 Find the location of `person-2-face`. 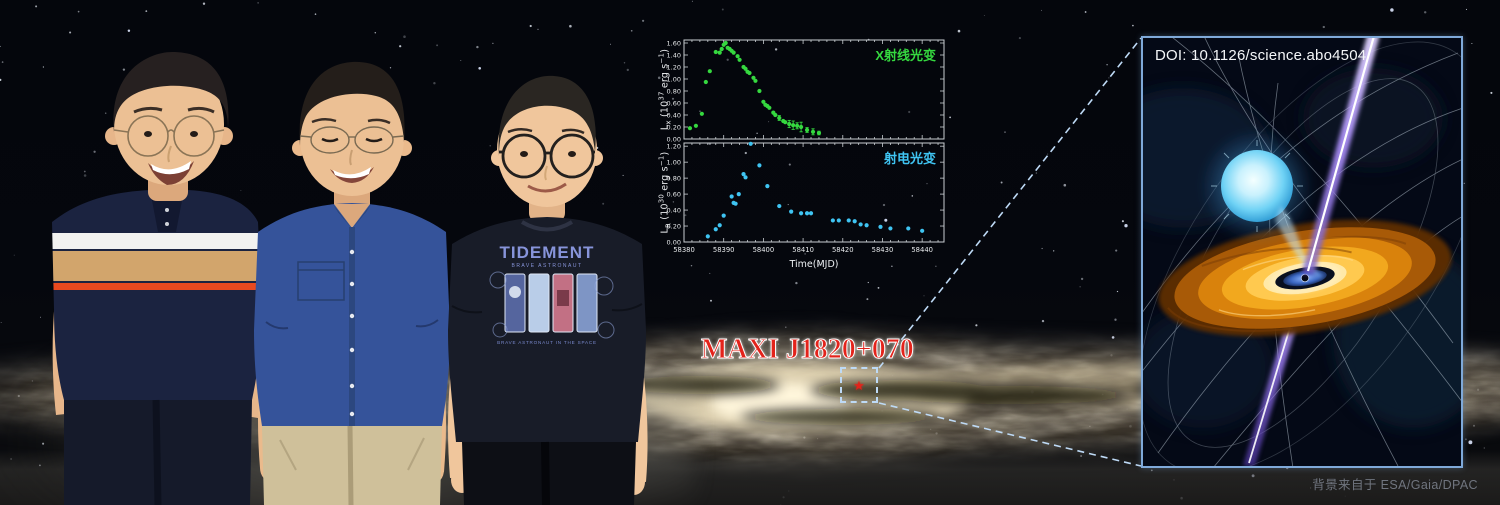

person-2-face is located at coordinates (352, 138).